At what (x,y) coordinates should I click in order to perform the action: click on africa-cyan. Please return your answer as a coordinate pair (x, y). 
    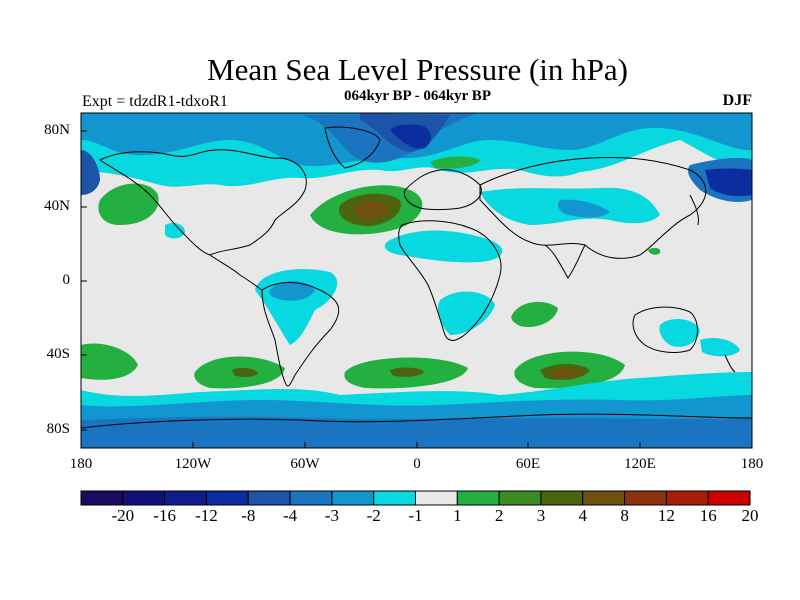
    Looking at the image, I should click on (466, 313).